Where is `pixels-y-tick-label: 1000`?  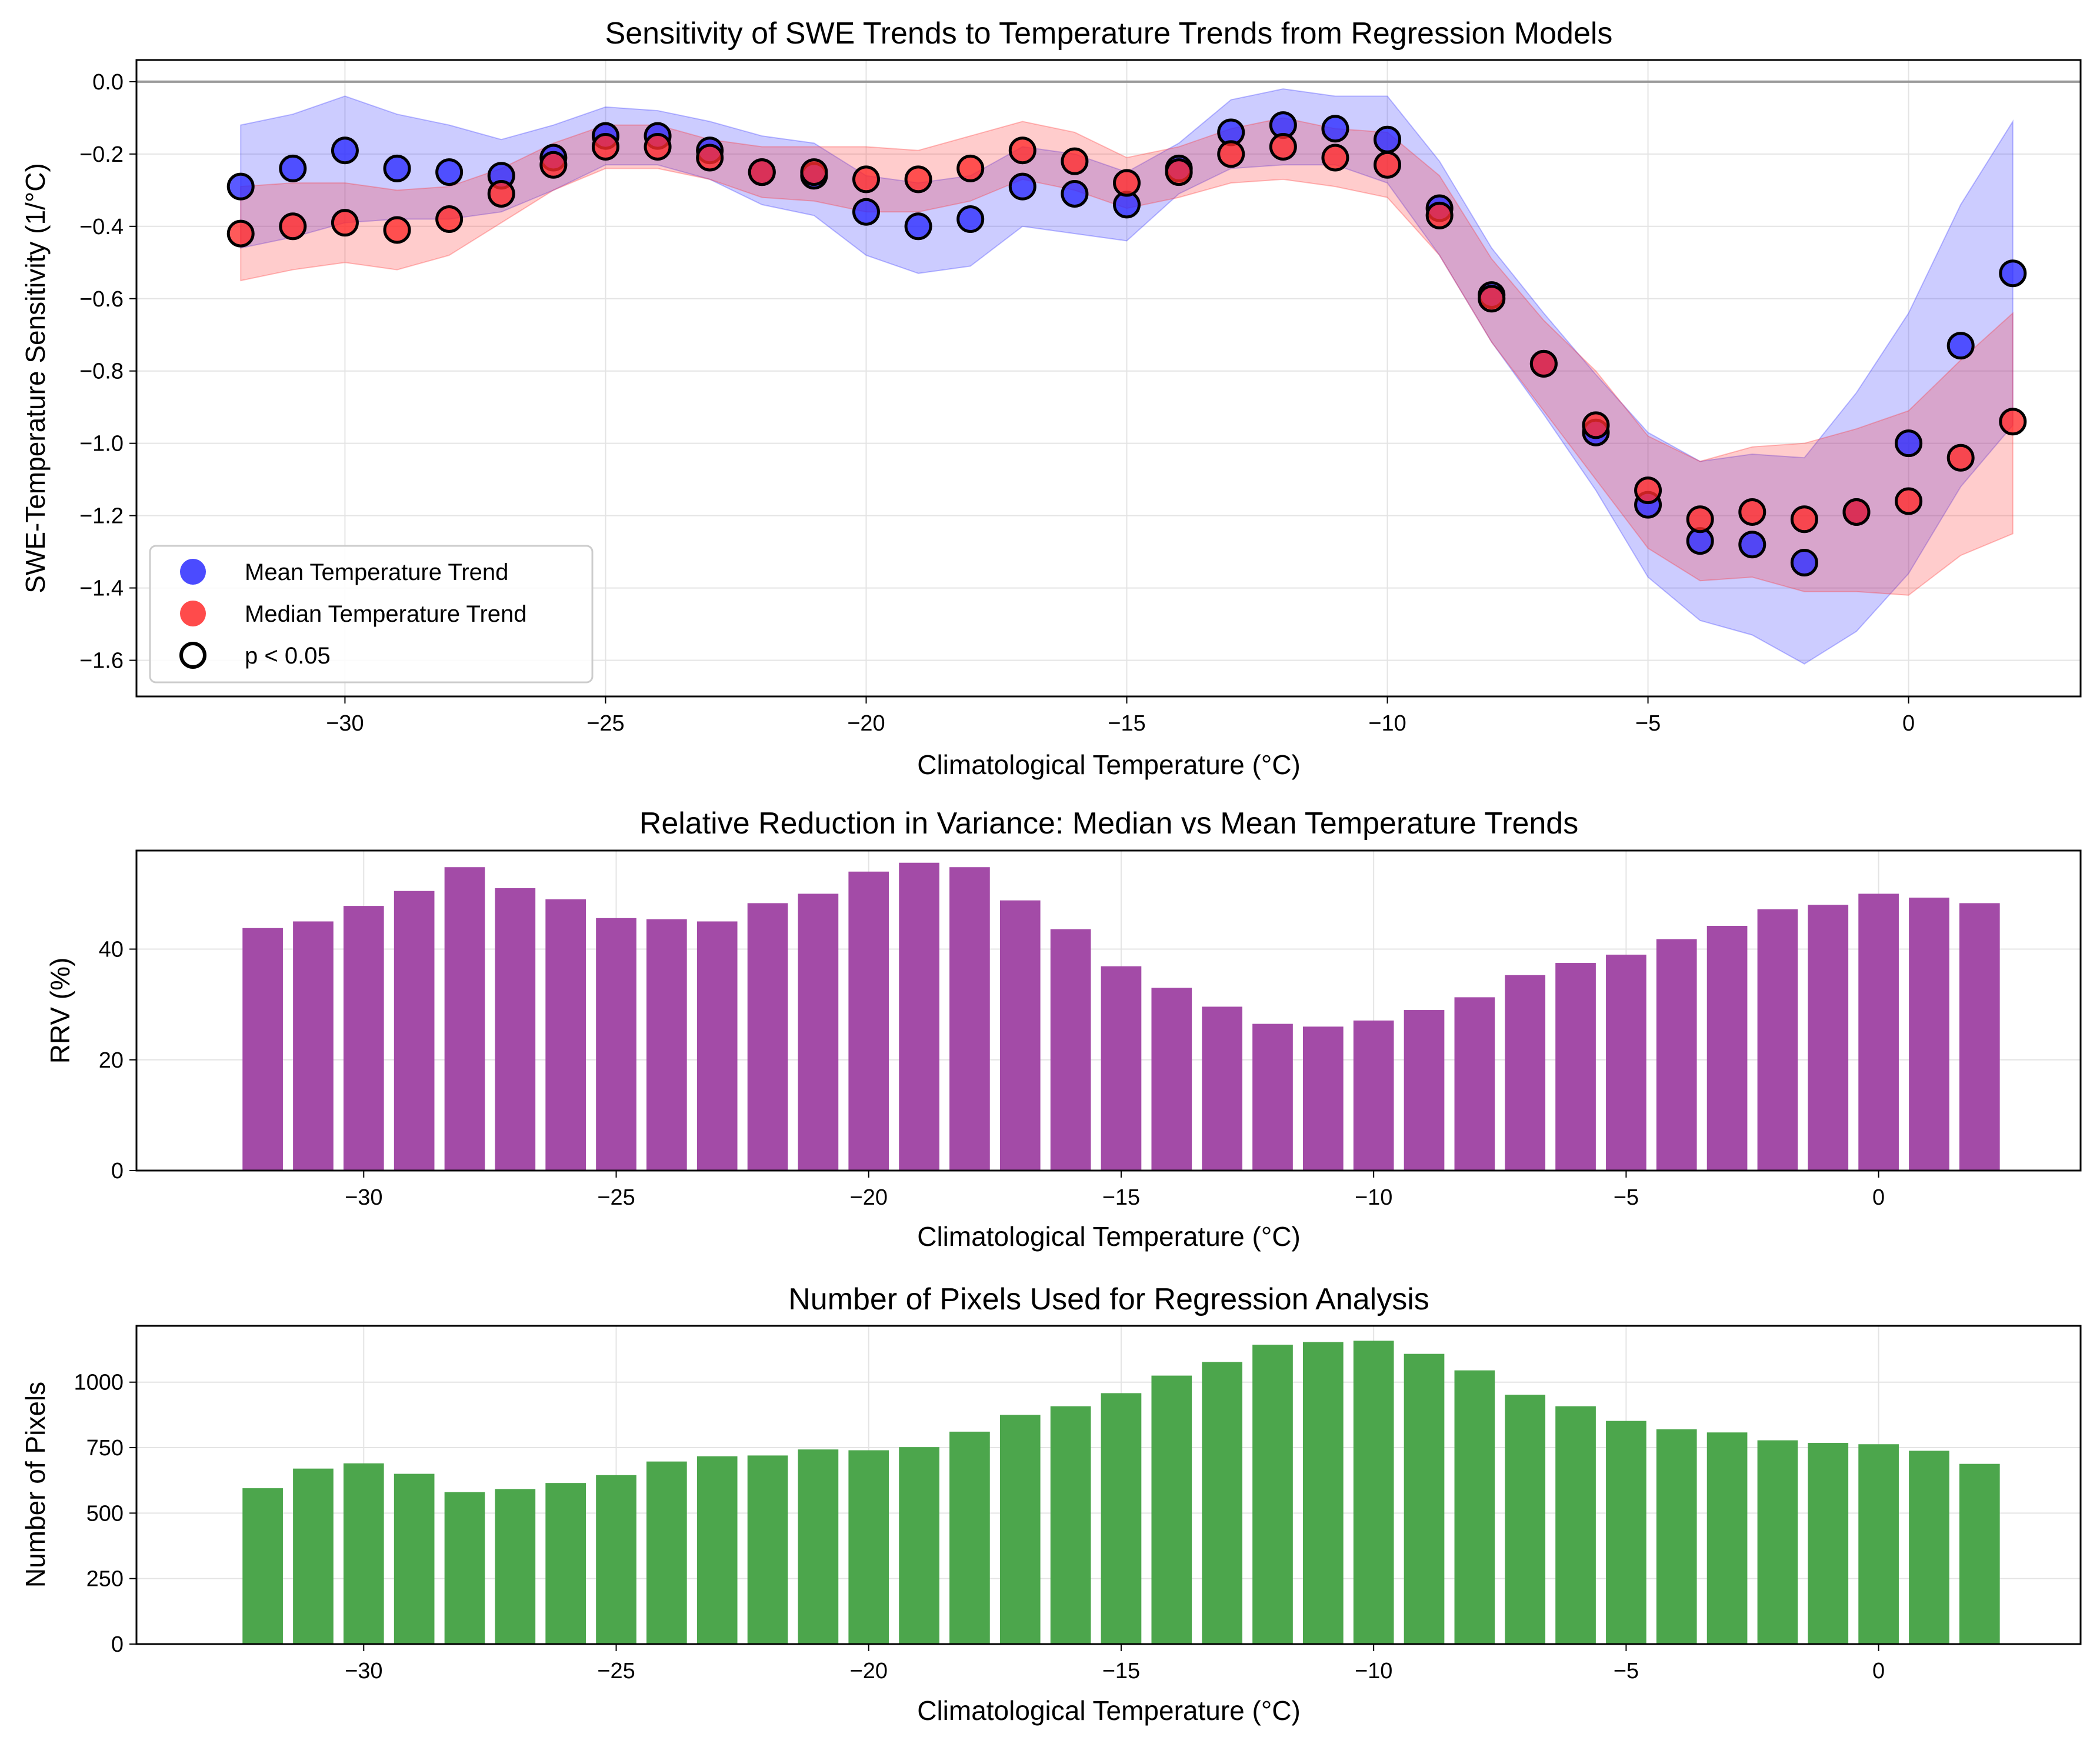
pixels-y-tick-label: 1000 is located at coordinates (99, 1383).